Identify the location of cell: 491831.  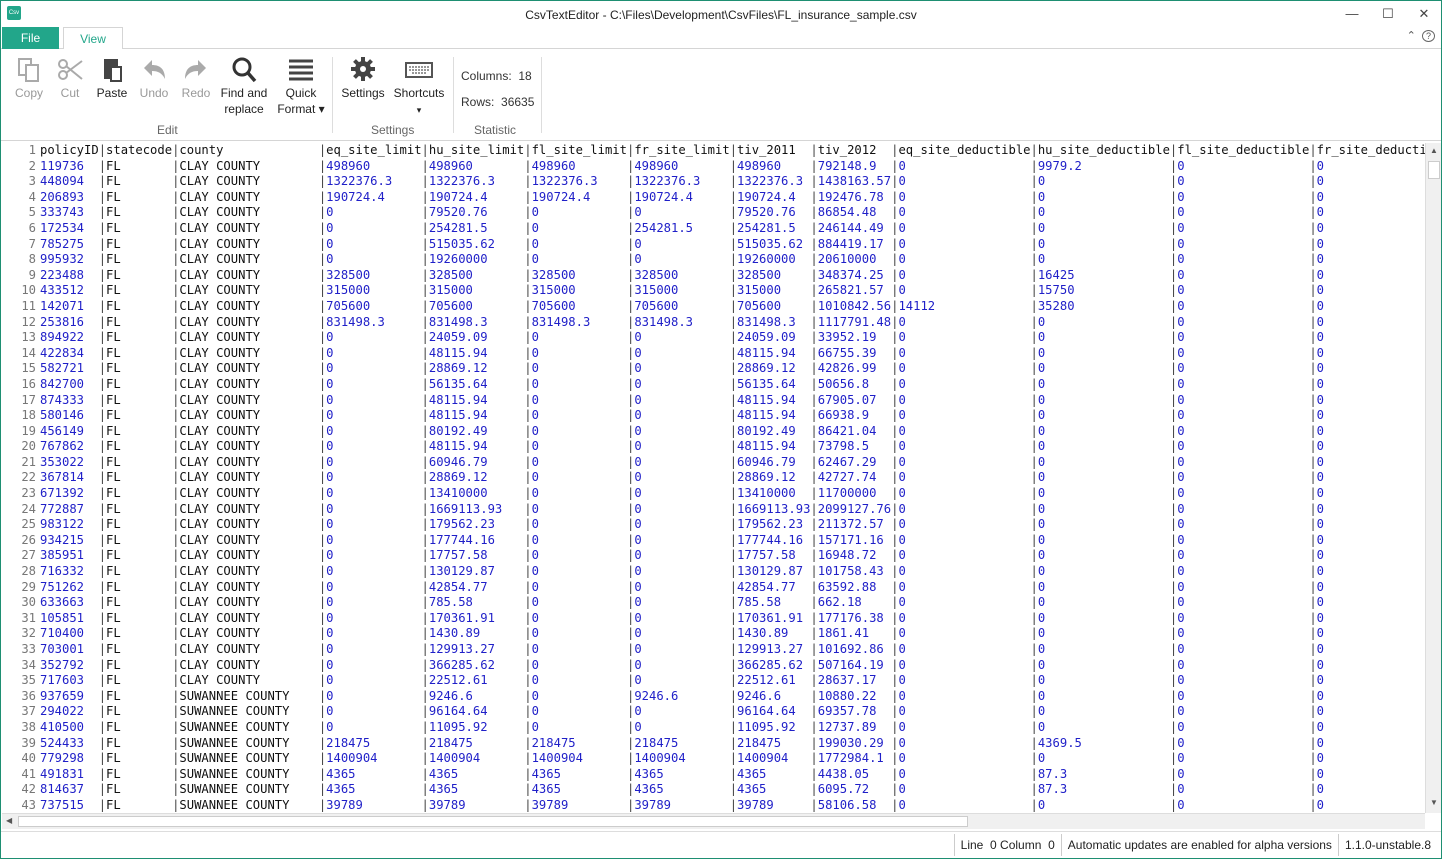
(62, 773).